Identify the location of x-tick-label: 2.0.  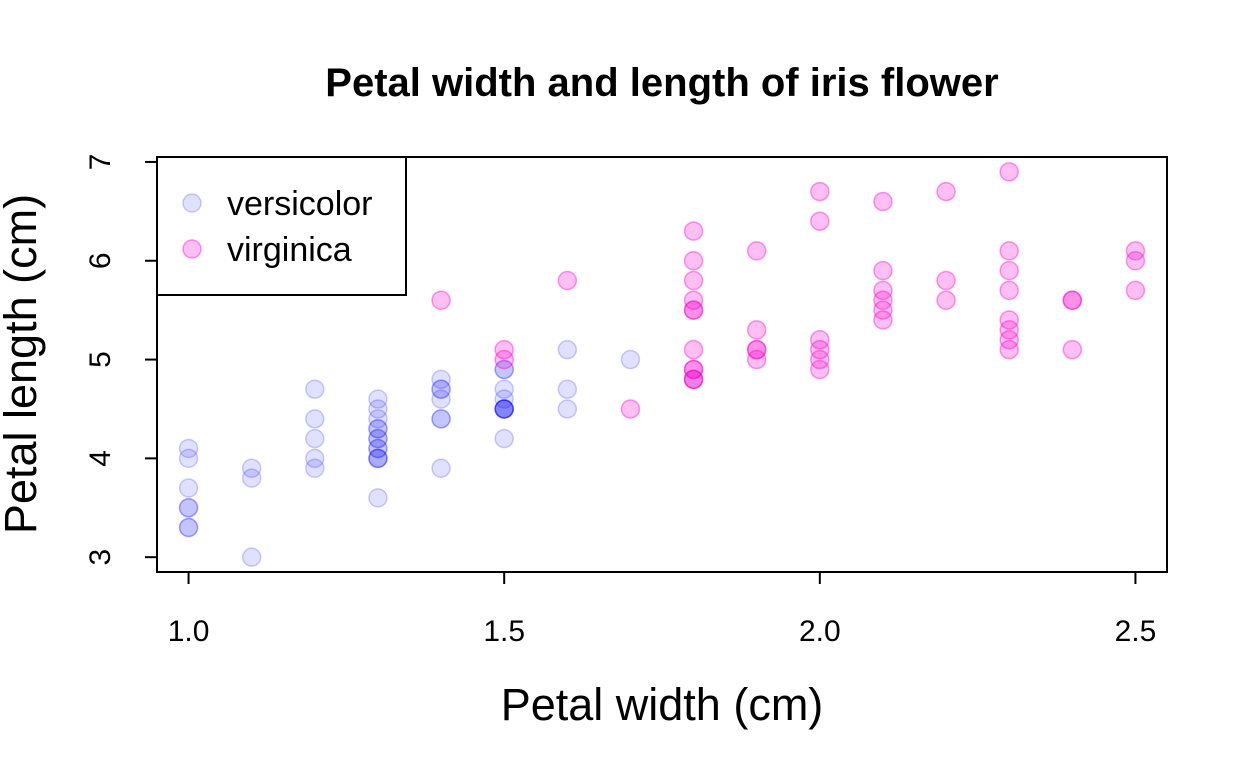
(820, 631).